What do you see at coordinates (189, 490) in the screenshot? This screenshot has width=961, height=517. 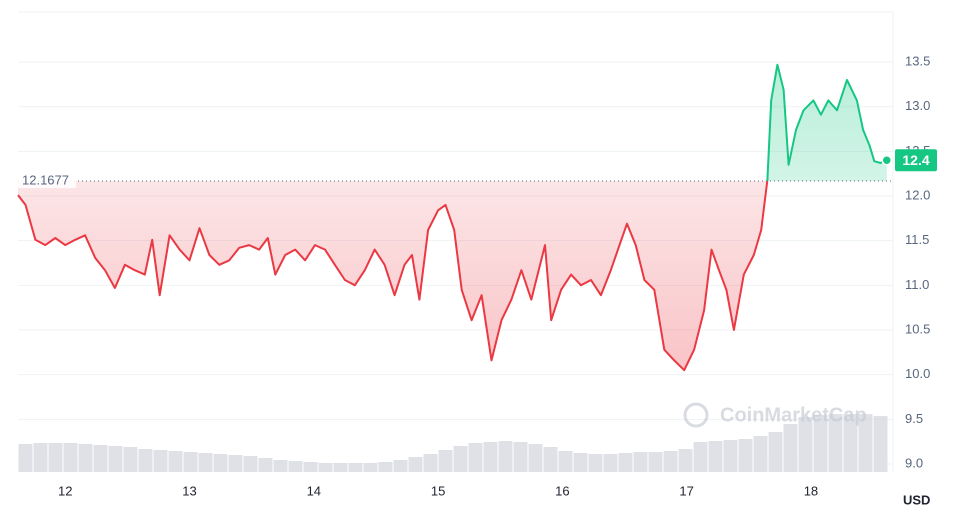 I see `x-tick-label: 13` at bounding box center [189, 490].